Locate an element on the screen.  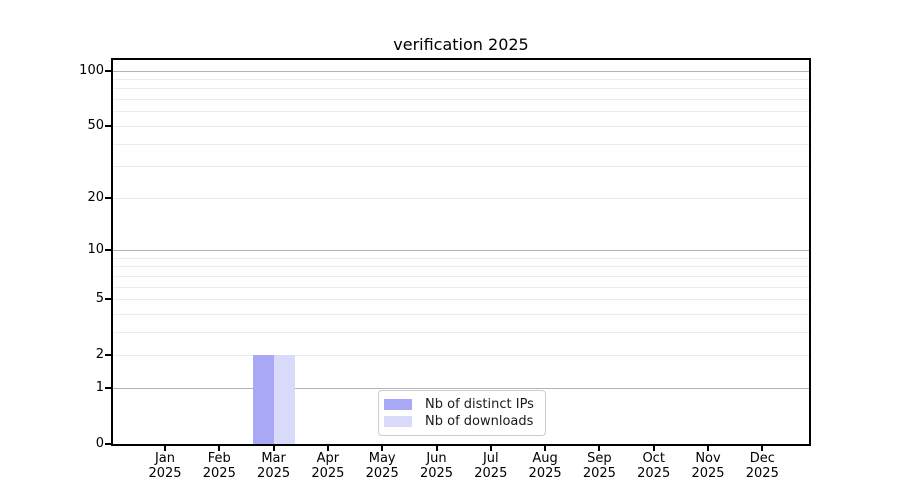
x-tick-May-2025 is located at coordinates (382, 448).